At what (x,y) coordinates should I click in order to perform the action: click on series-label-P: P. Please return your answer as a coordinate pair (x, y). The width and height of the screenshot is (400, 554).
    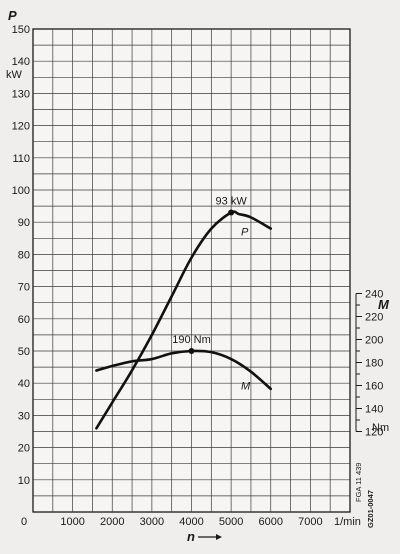
    Looking at the image, I should click on (245, 232).